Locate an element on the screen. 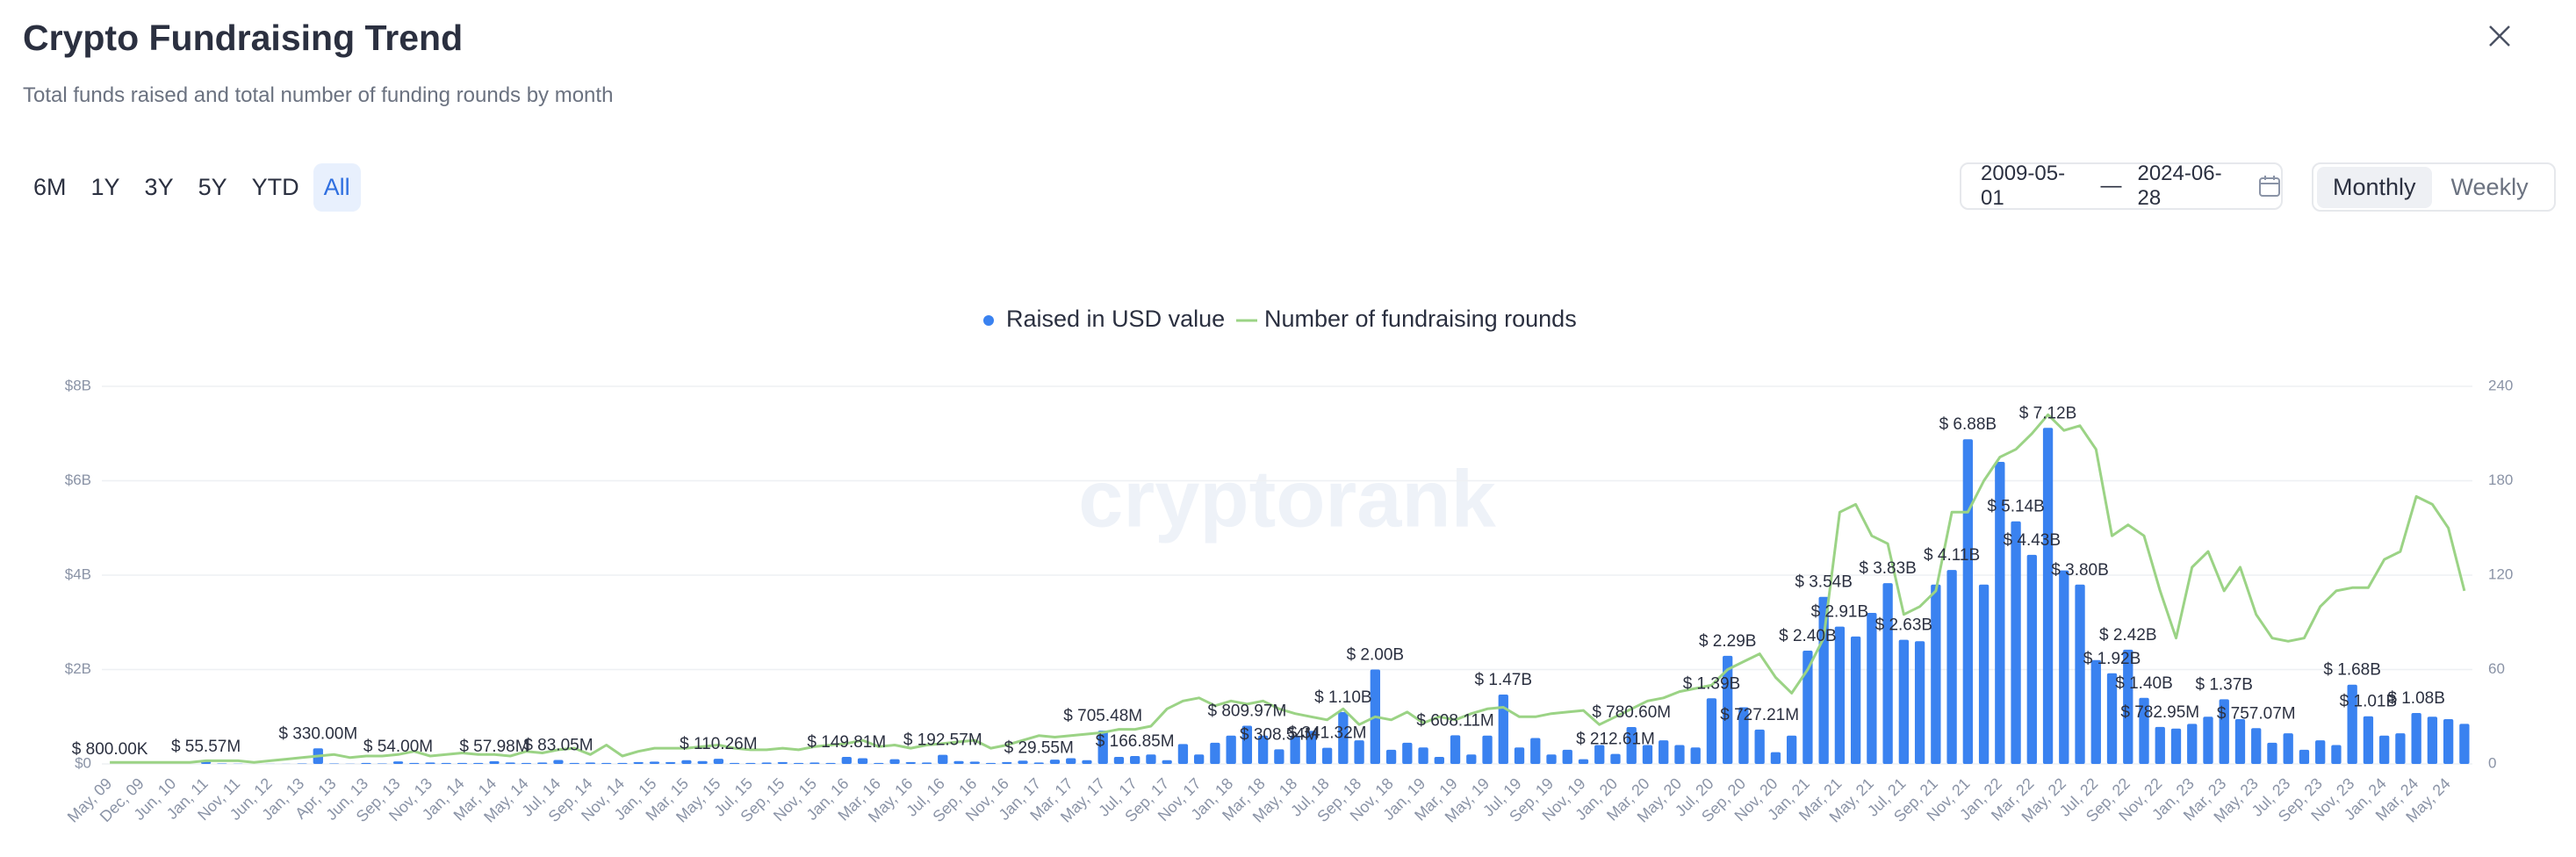 This screenshot has height=857, width=2576. range-button: 6M is located at coordinates (50, 187).